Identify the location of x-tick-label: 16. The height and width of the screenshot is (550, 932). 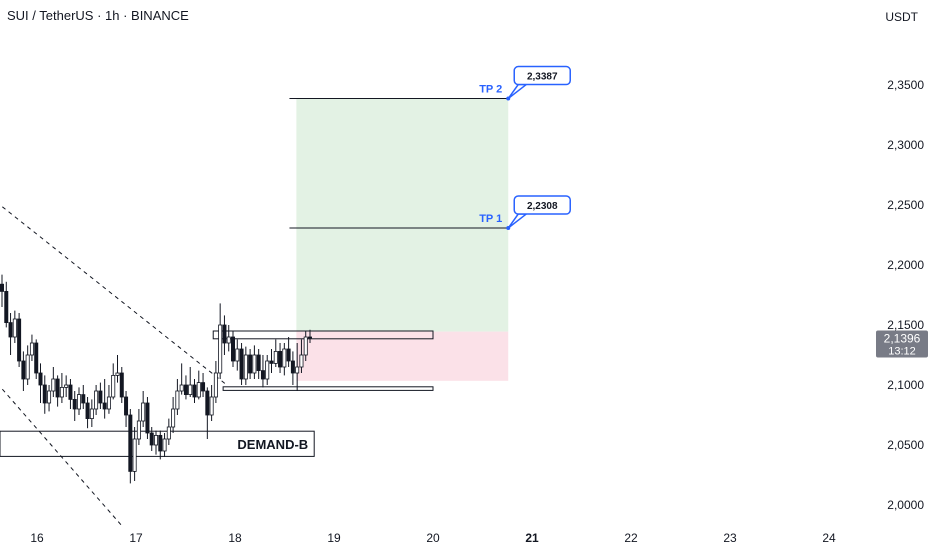
(37, 538).